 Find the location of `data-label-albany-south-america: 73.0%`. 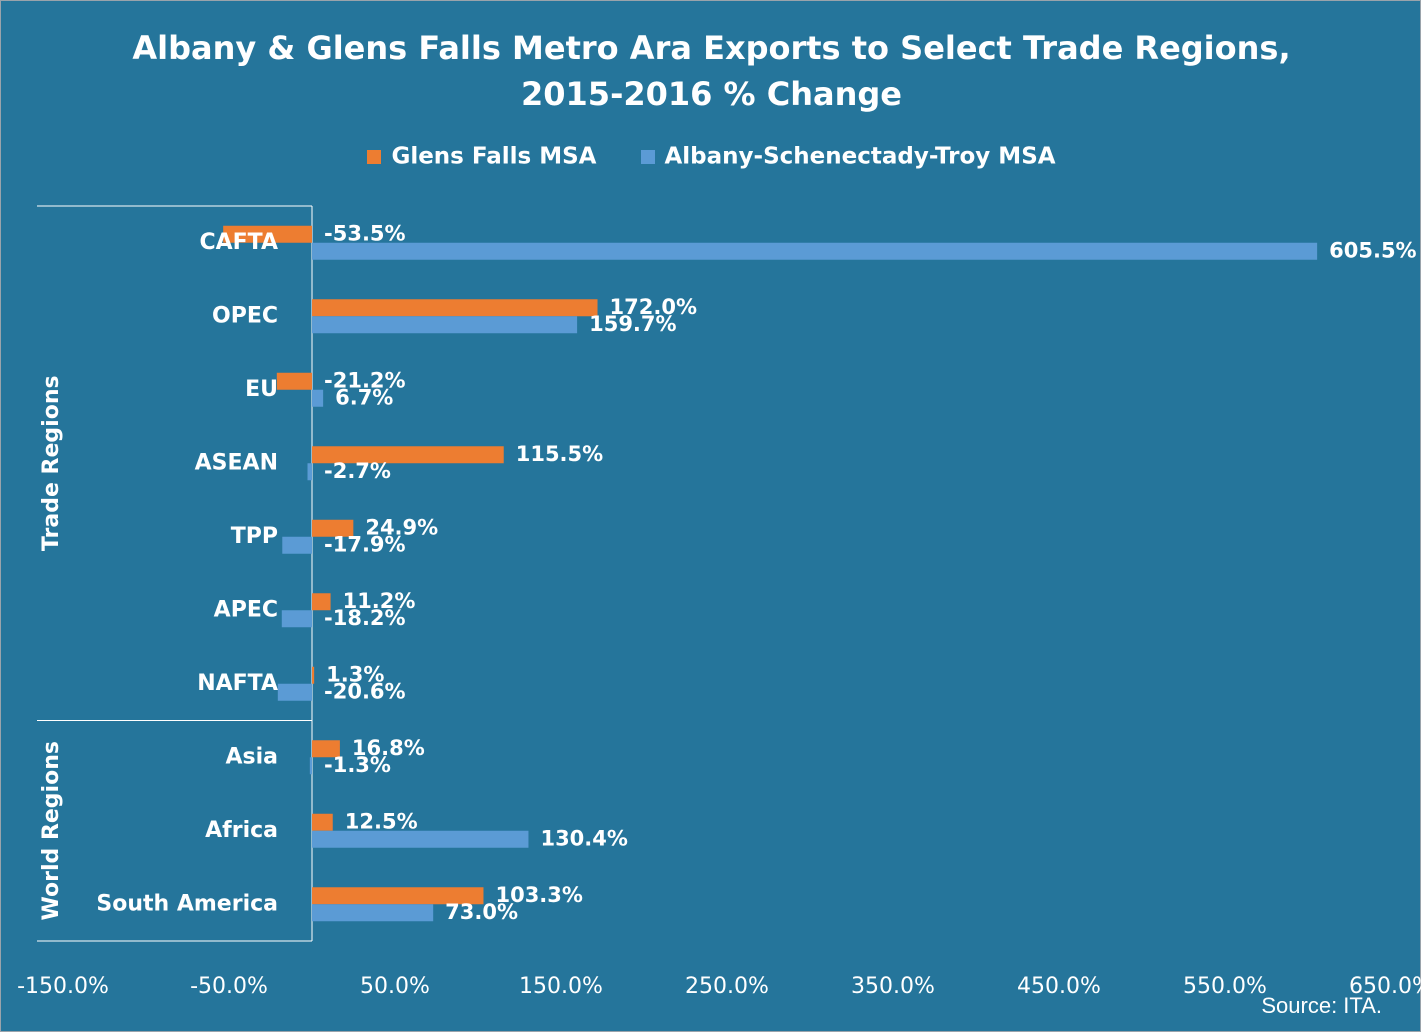

data-label-albany-south-america: 73.0% is located at coordinates (481, 912).